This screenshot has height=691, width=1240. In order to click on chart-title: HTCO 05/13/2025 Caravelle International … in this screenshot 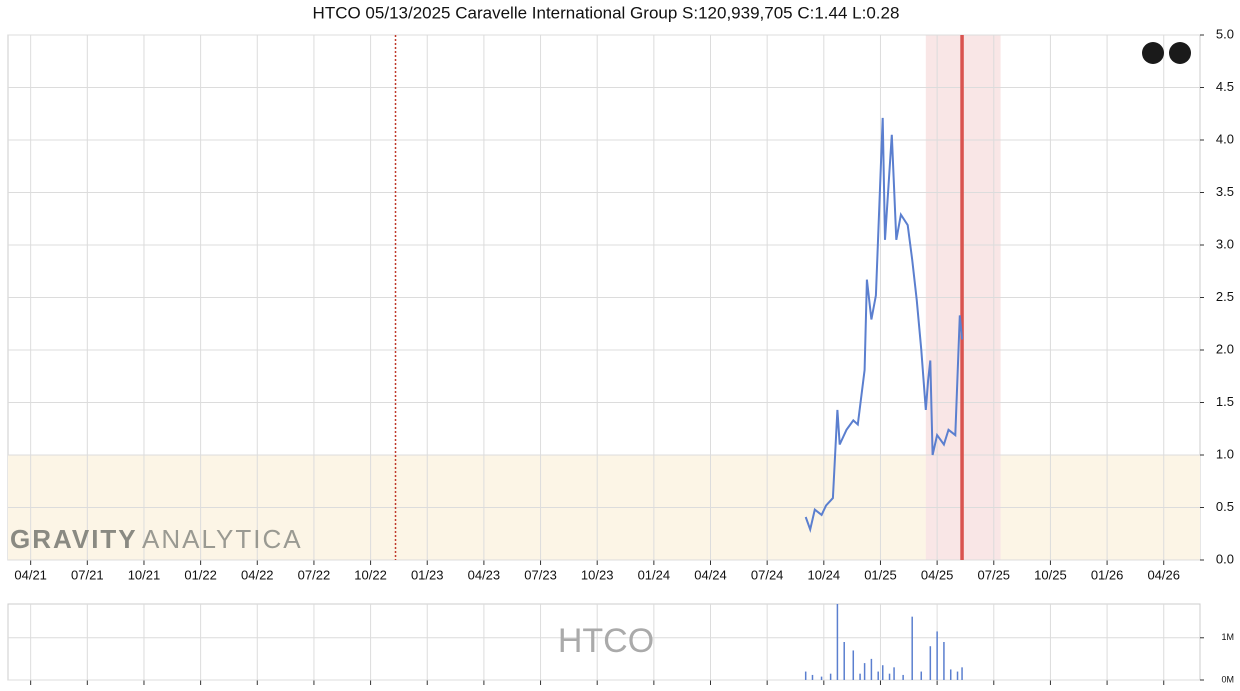, I will do `click(606, 12)`.